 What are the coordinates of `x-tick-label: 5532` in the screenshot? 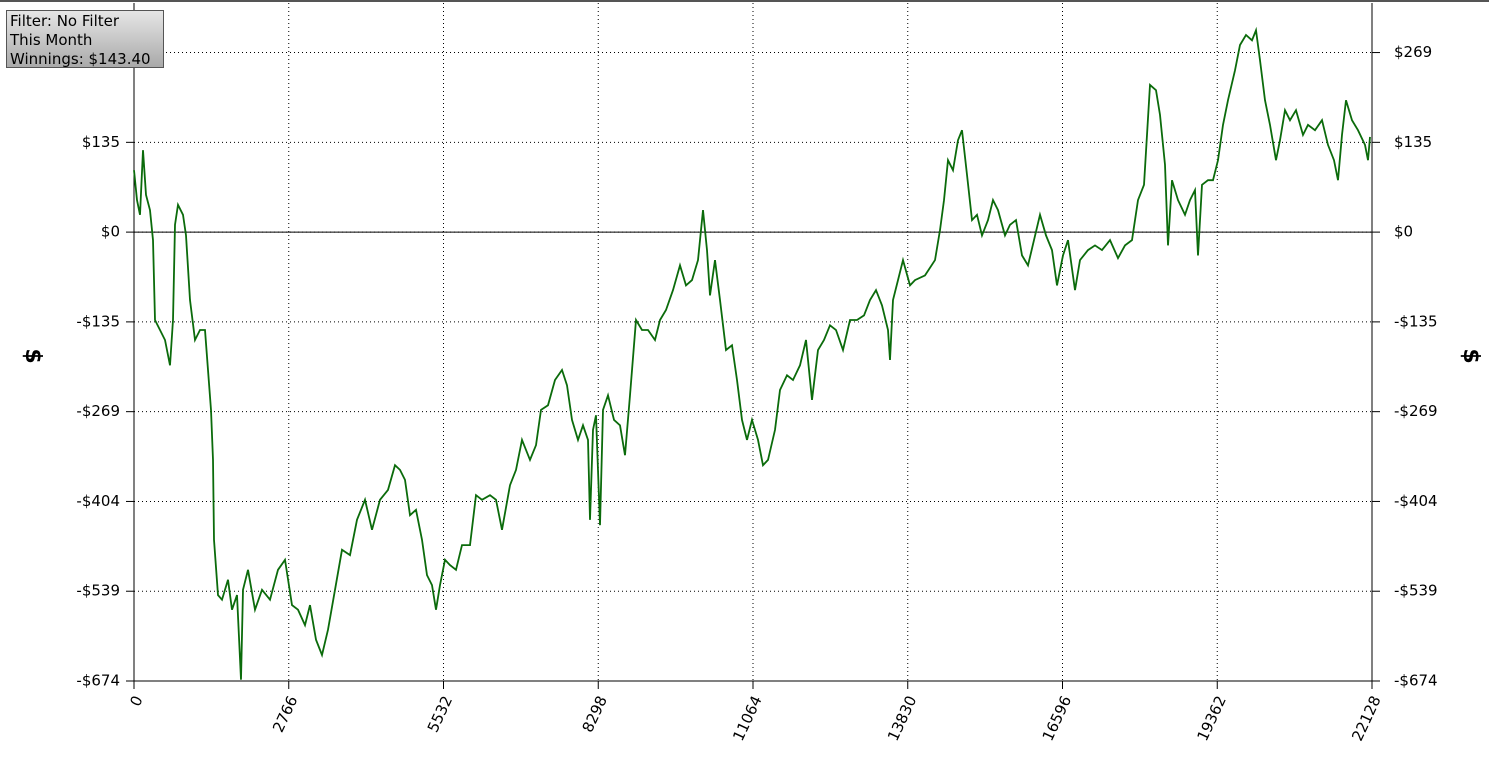 It's located at (440, 714).